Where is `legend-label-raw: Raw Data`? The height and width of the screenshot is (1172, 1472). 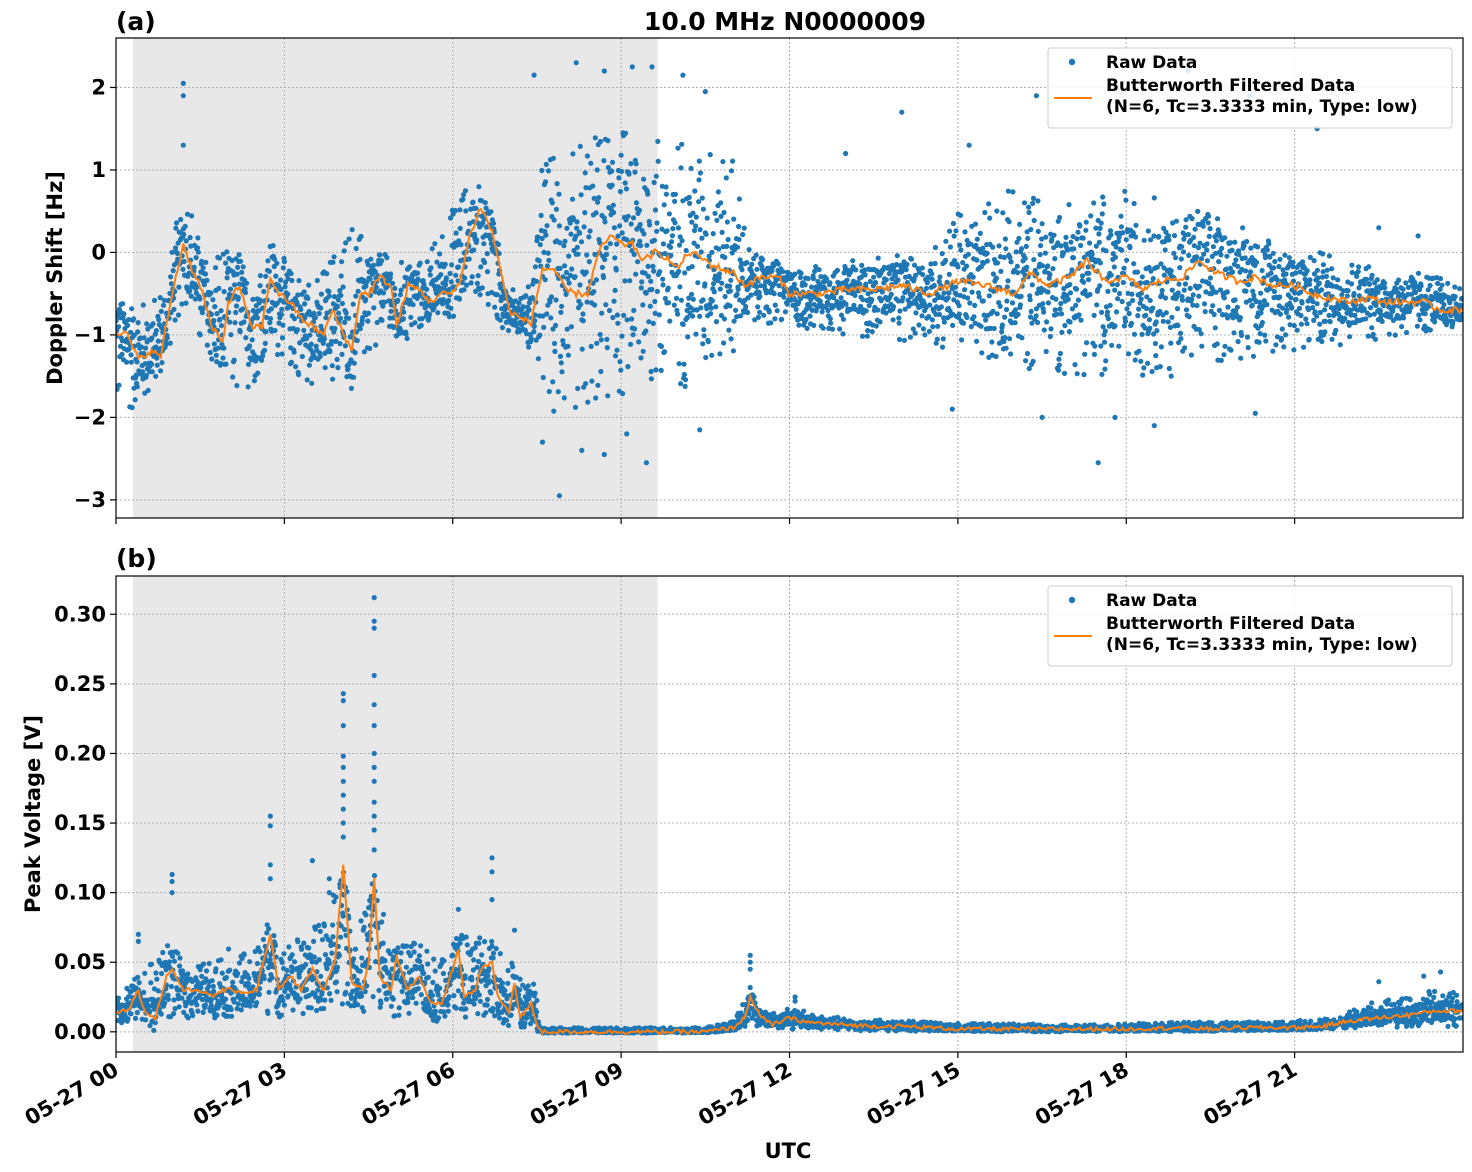
legend-label-raw: Raw Data is located at coordinates (1151, 63).